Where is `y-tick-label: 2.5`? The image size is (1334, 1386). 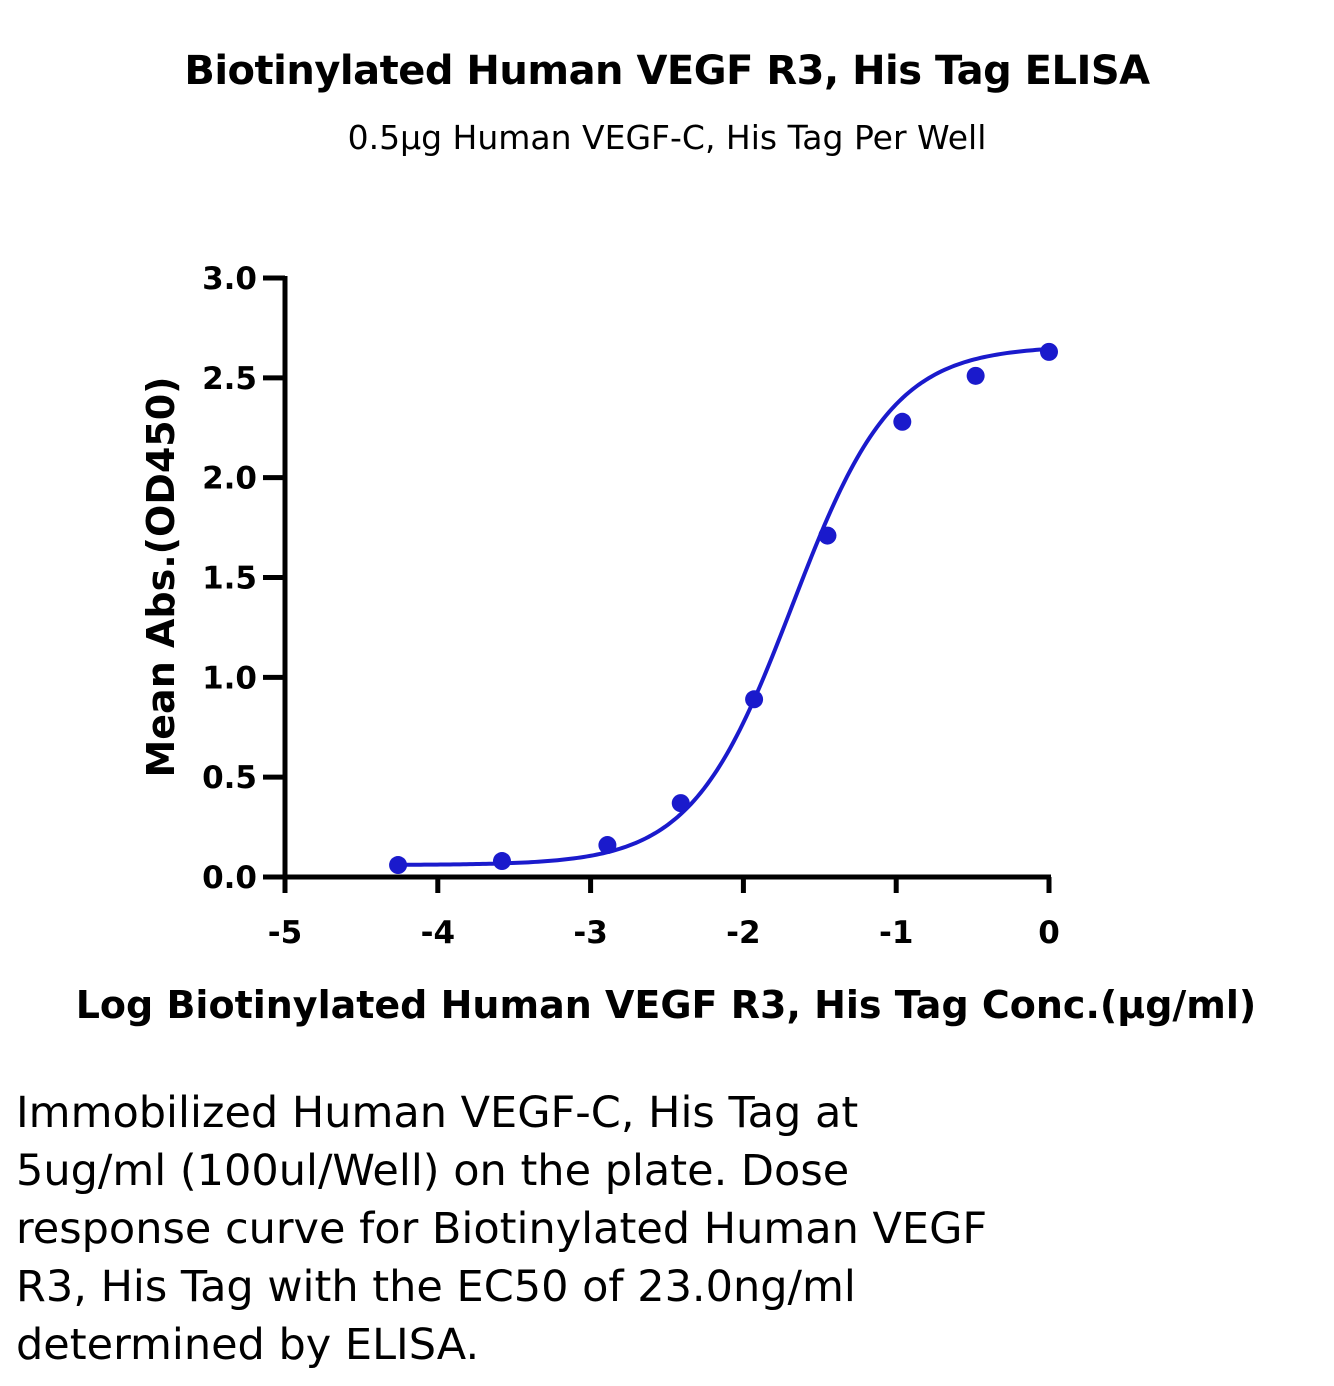
y-tick-label: 2.5 is located at coordinates (229, 379).